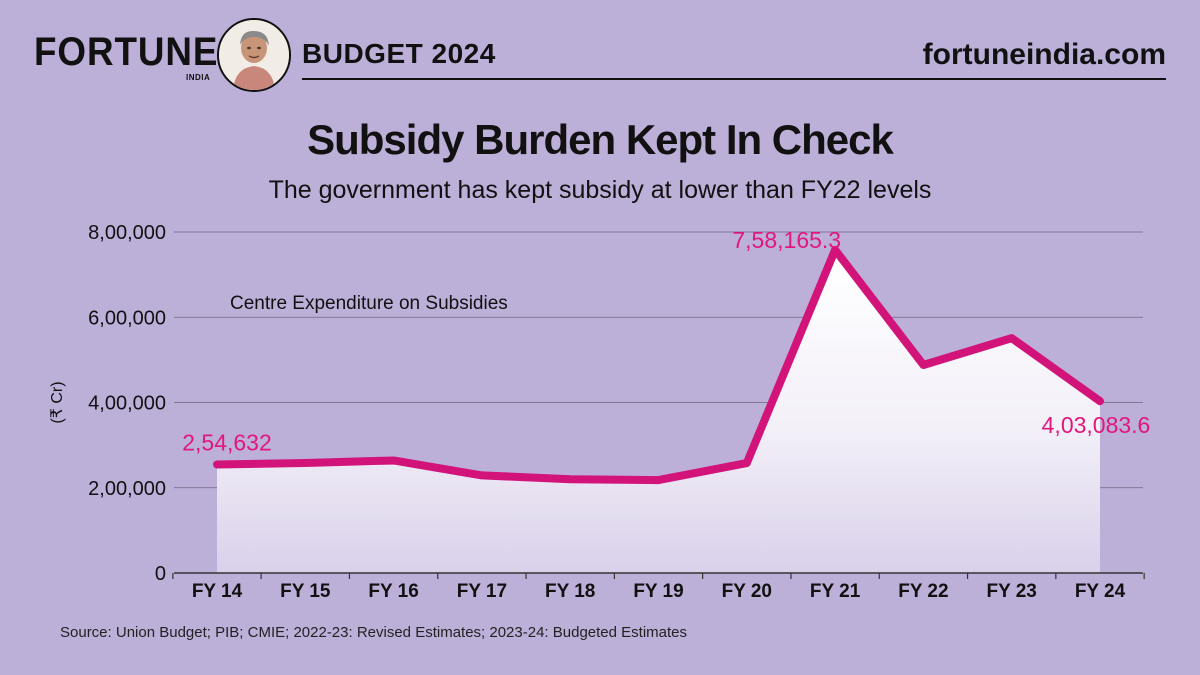  What do you see at coordinates (305, 591) in the screenshot?
I see `x-category-label: FY 15` at bounding box center [305, 591].